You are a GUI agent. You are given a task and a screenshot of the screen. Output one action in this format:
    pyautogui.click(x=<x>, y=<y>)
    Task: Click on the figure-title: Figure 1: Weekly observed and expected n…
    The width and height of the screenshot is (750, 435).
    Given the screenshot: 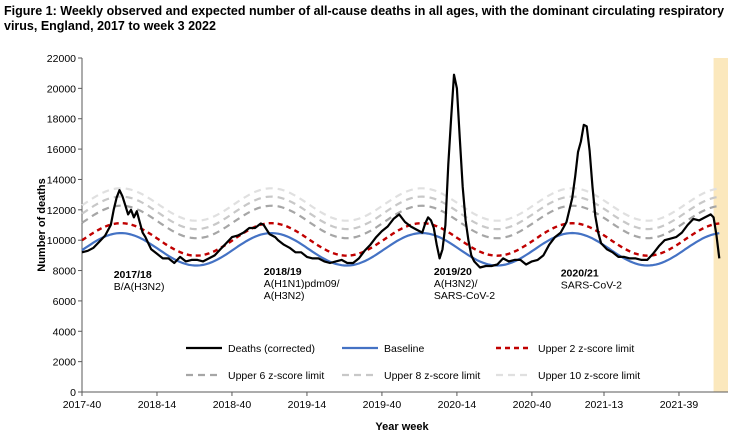 What is the action you would take?
    pyautogui.click(x=364, y=18)
    